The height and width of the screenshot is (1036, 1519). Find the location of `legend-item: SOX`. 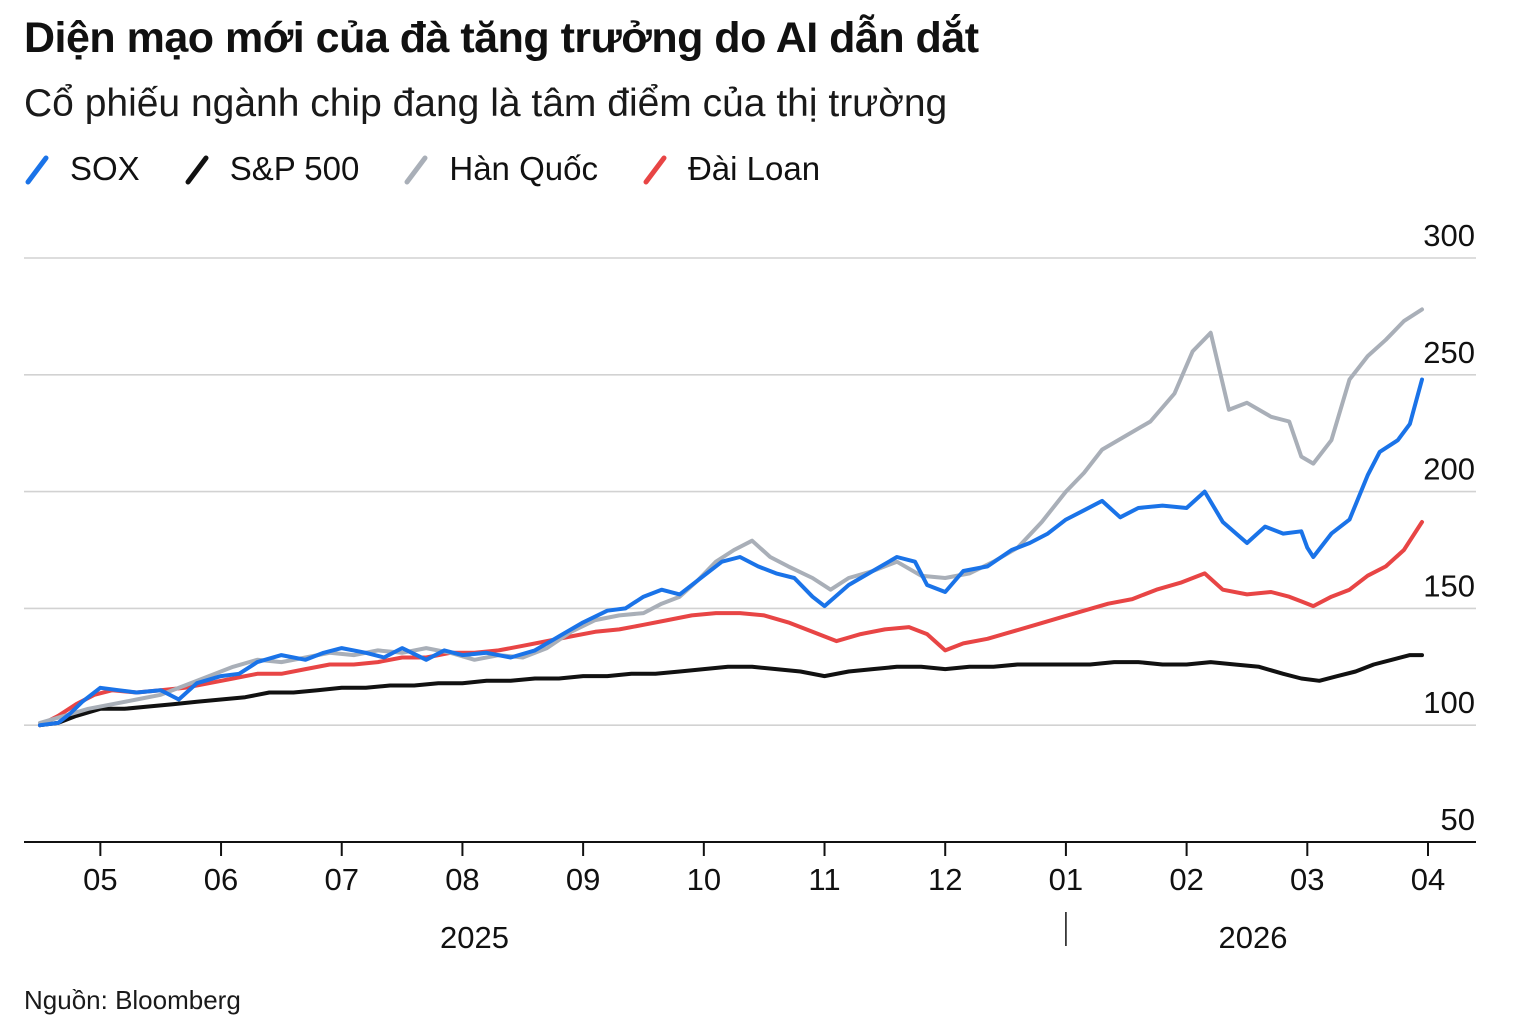

legend-item: SOX is located at coordinates (82, 169).